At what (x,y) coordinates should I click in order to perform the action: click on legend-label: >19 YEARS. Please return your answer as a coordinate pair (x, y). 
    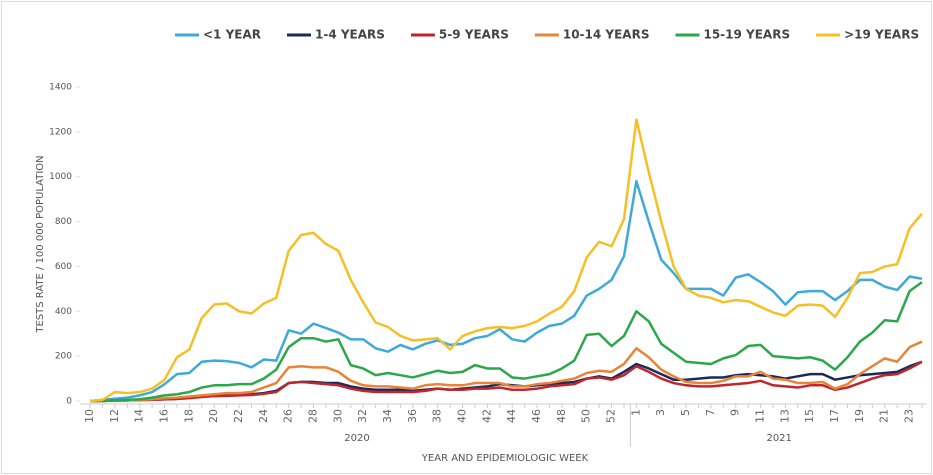
    Looking at the image, I should click on (881, 35).